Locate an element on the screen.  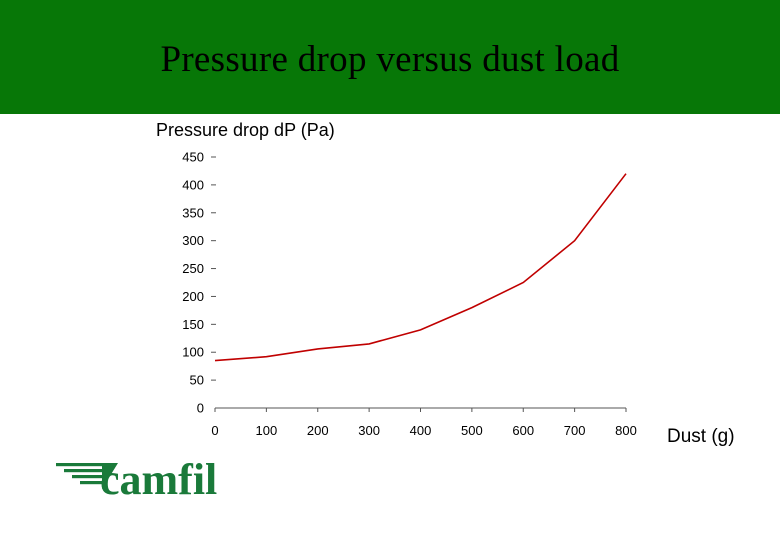
x-axis-label: Dust (g) is located at coordinates (701, 436).